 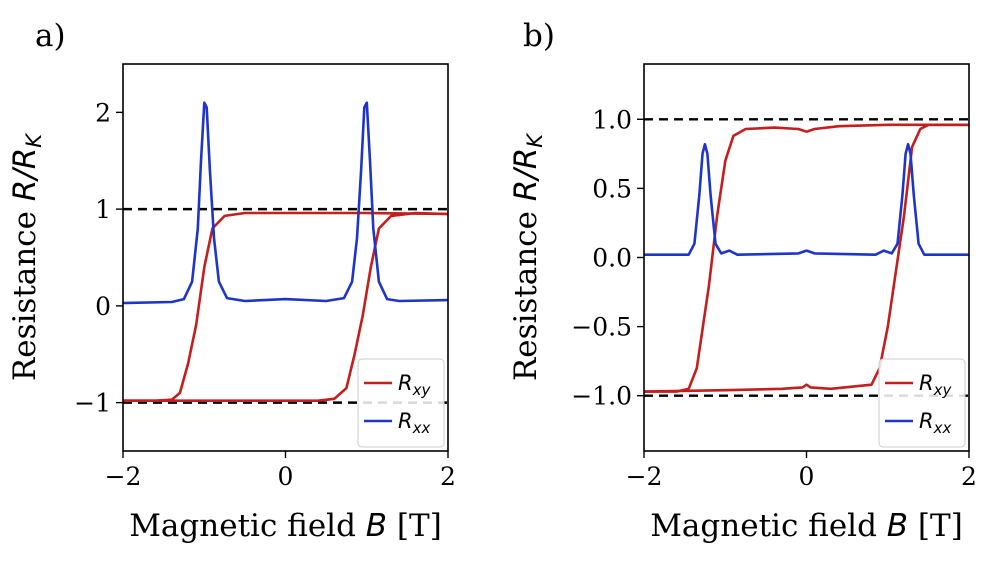 I want to click on y-tick-label: 0.5, so click(x=612, y=188).